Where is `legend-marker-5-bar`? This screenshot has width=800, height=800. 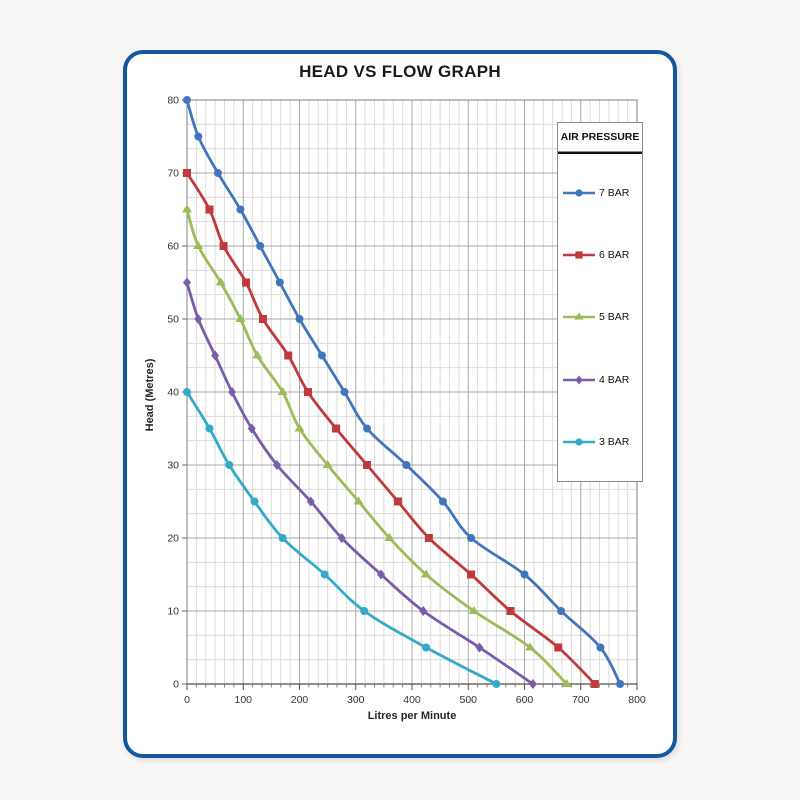
legend-marker-5-bar is located at coordinates (579, 316).